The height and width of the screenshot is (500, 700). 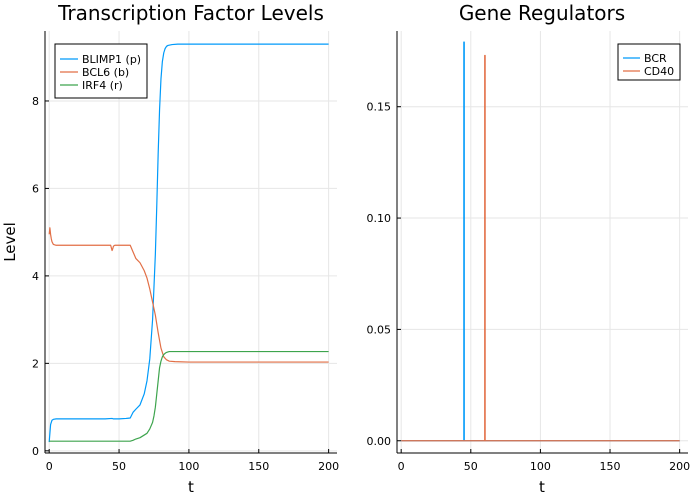 I want to click on series-line-irf4-r, so click(x=189, y=396).